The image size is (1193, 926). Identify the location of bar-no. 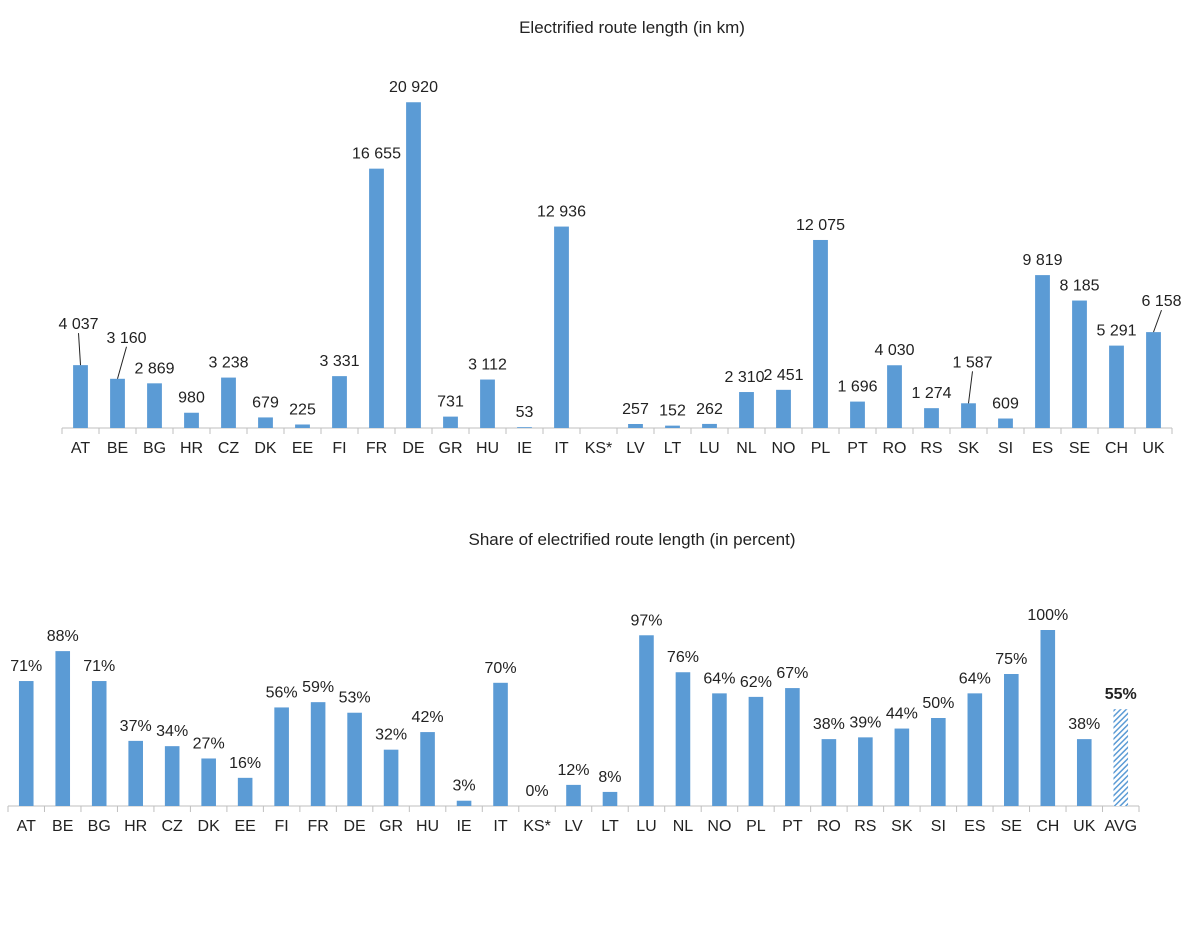
(719, 749).